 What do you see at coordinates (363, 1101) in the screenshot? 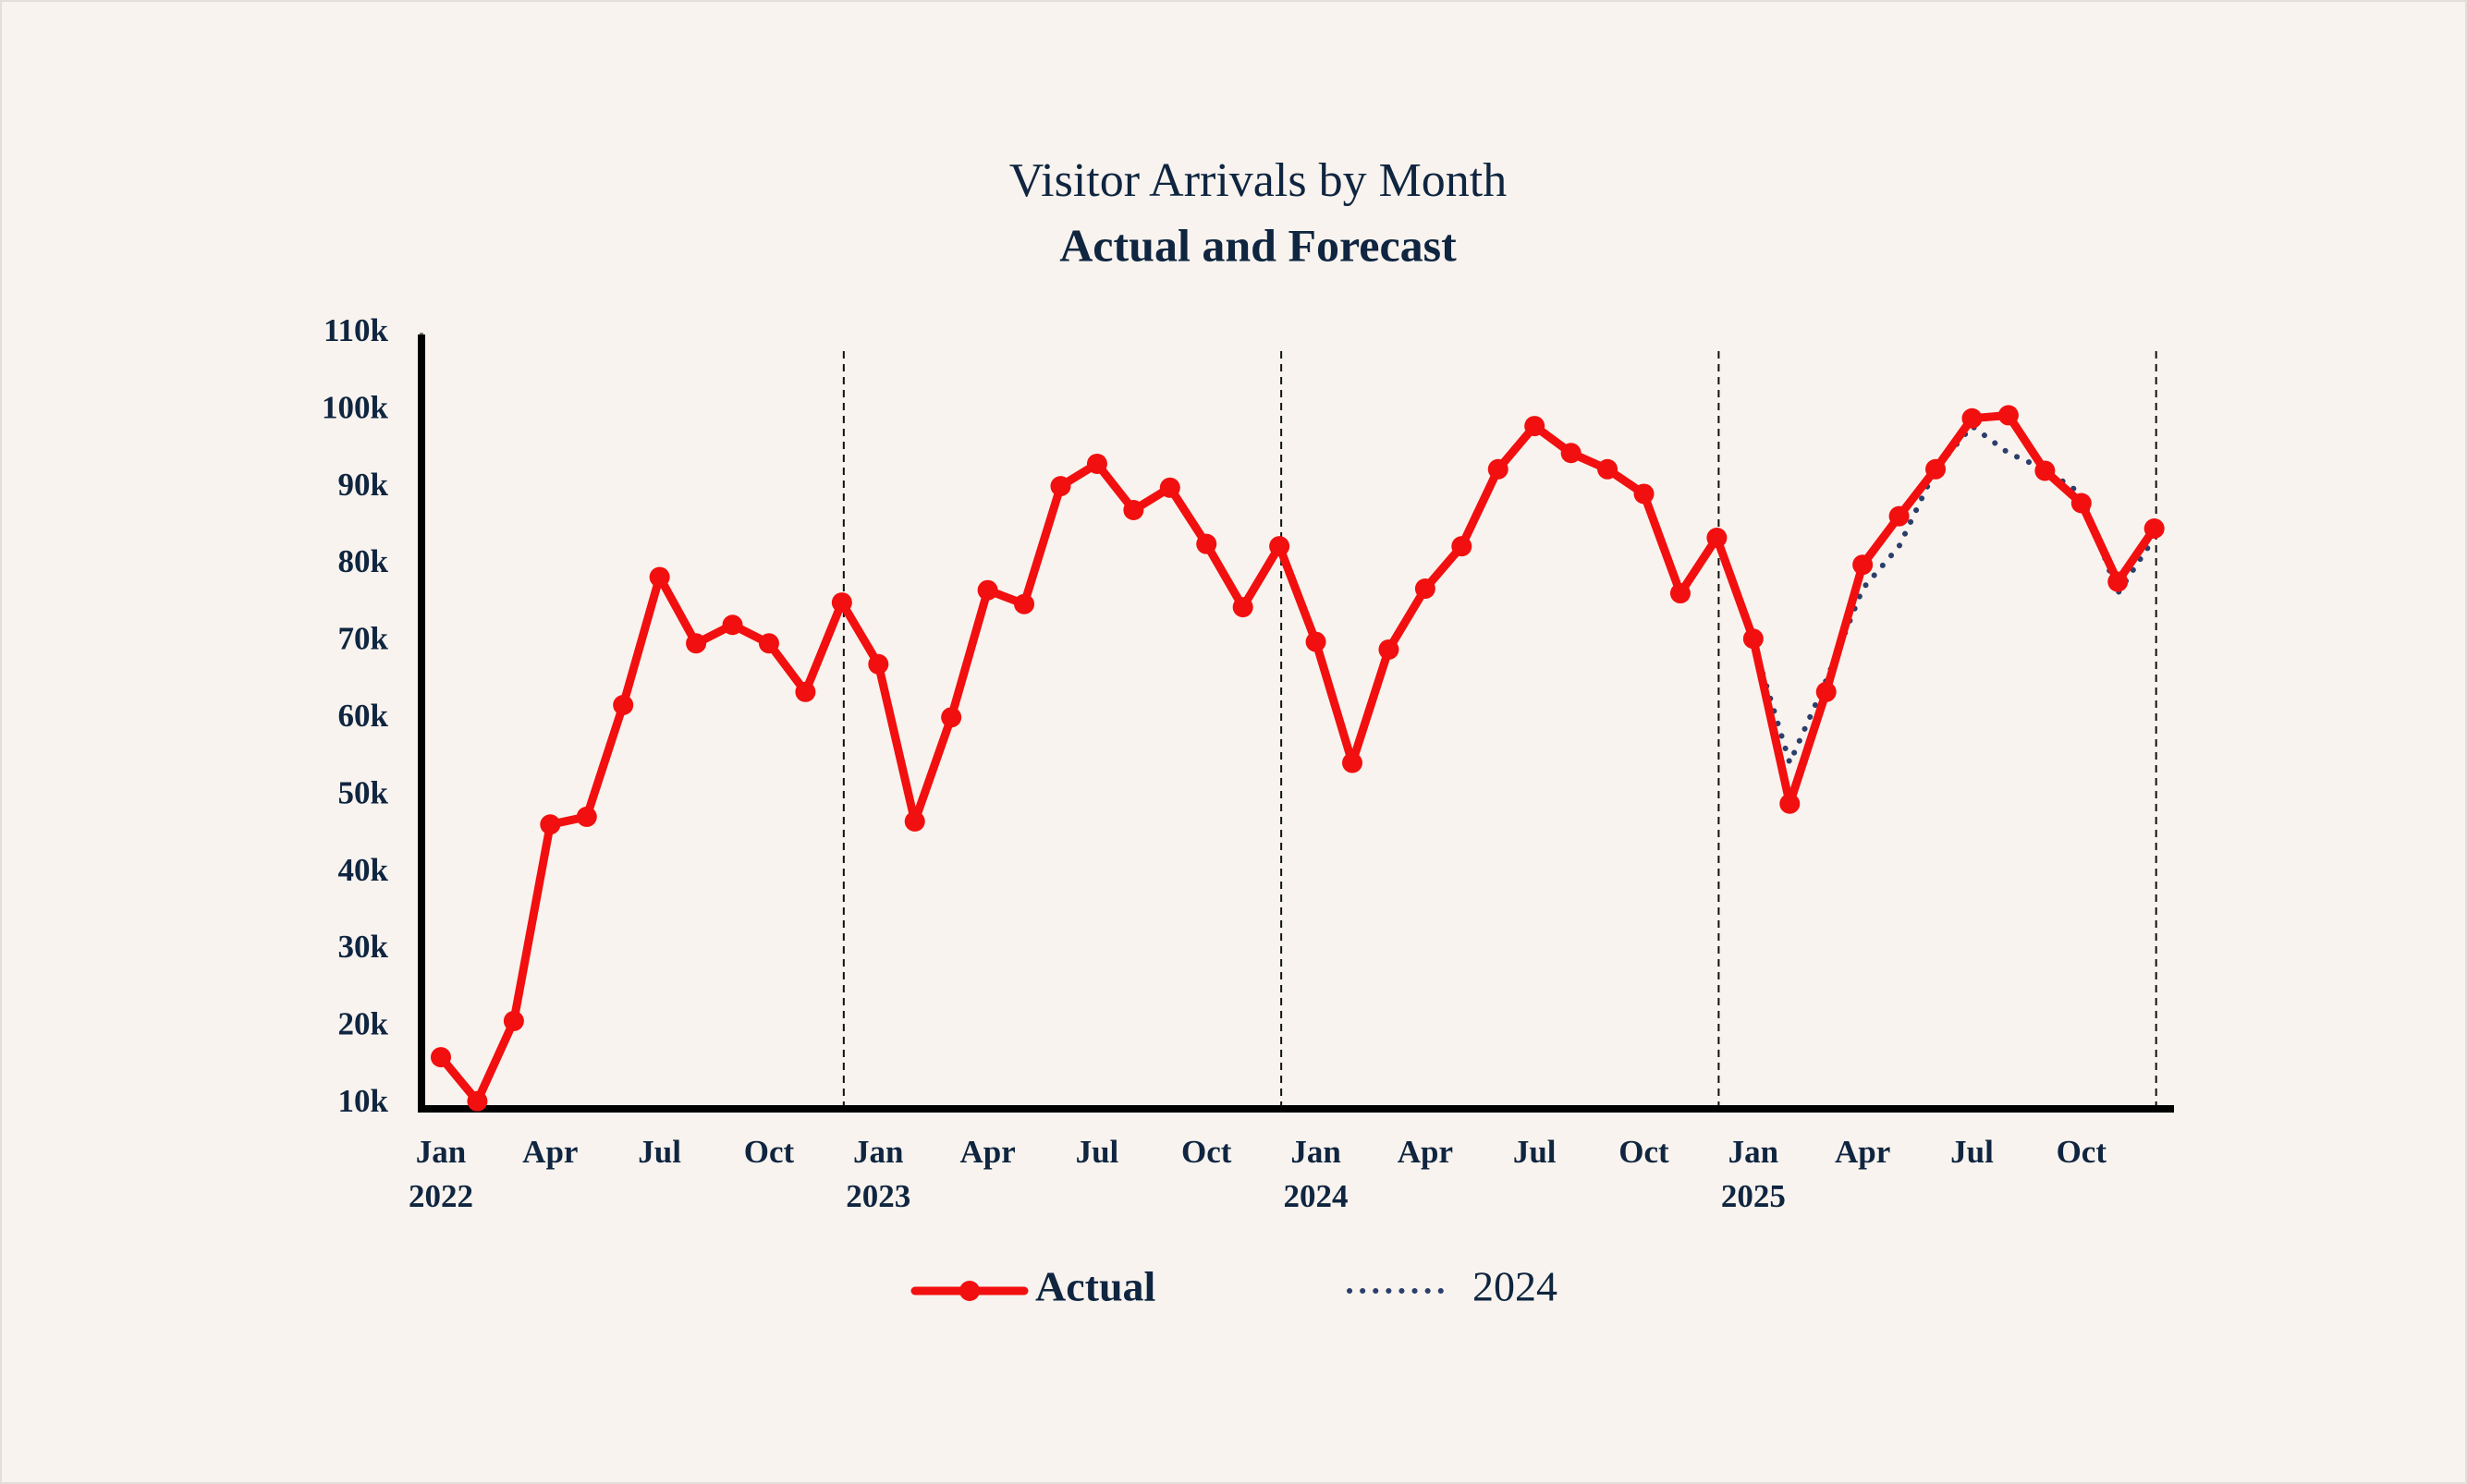
I see `y-tick-label: 10k` at bounding box center [363, 1101].